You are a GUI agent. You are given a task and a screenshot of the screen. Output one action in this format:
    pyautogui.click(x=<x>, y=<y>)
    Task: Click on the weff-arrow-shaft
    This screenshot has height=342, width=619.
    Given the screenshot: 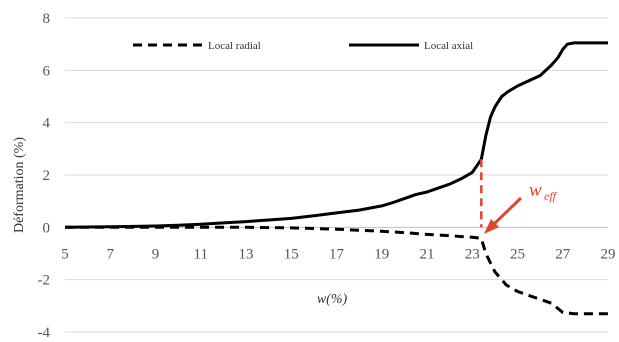 What is the action you would take?
    pyautogui.click(x=507, y=211)
    